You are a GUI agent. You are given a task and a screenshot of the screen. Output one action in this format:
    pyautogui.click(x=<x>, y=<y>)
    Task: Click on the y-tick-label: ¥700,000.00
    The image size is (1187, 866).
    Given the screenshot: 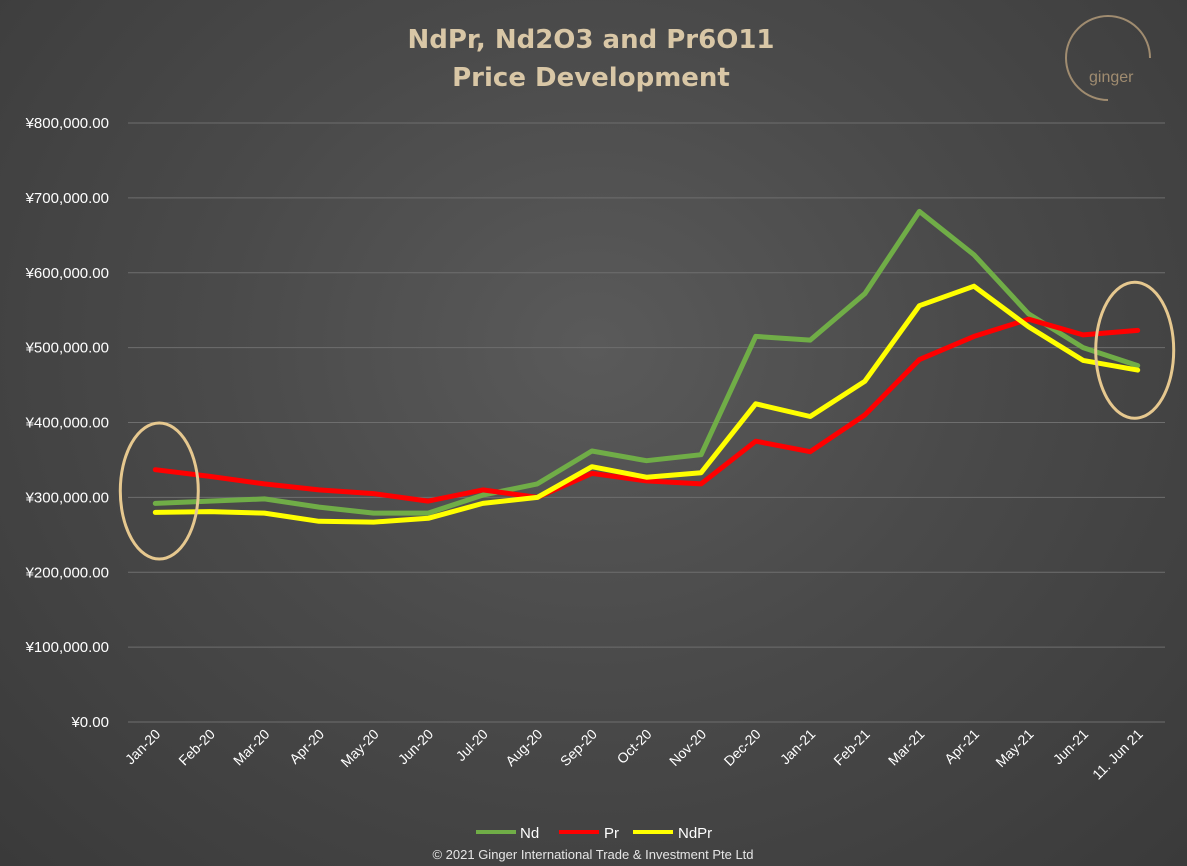 What is the action you would take?
    pyautogui.click(x=67, y=198)
    